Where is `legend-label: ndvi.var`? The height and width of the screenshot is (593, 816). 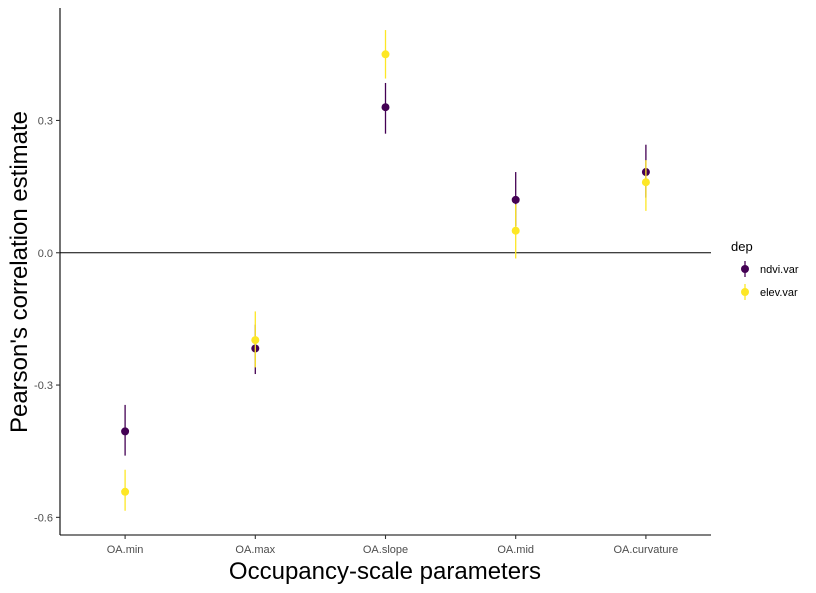 legend-label: ndvi.var is located at coordinates (779, 270).